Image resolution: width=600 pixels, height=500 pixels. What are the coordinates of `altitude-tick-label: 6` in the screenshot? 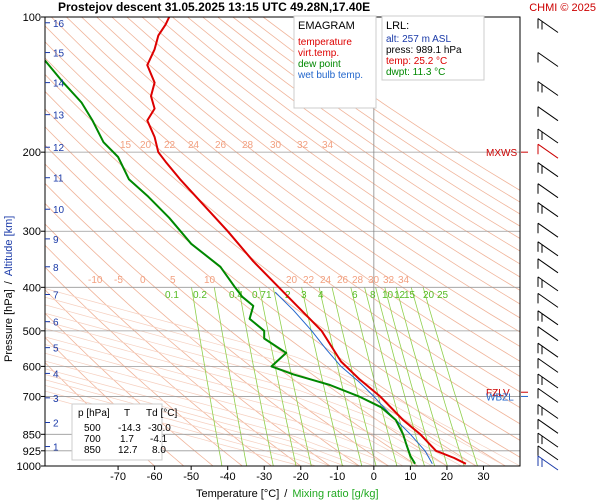 It's located at (56, 323).